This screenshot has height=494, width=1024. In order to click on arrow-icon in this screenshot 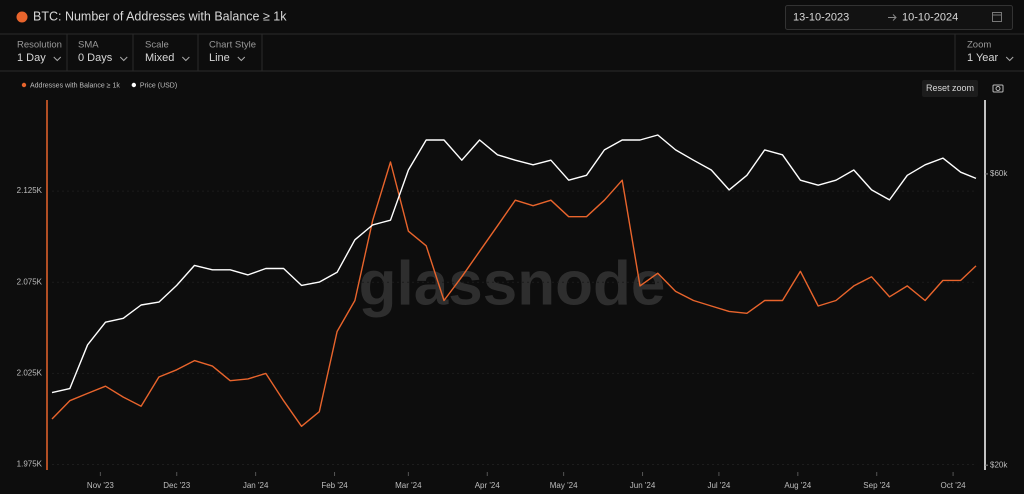, I will do `click(892, 17)`.